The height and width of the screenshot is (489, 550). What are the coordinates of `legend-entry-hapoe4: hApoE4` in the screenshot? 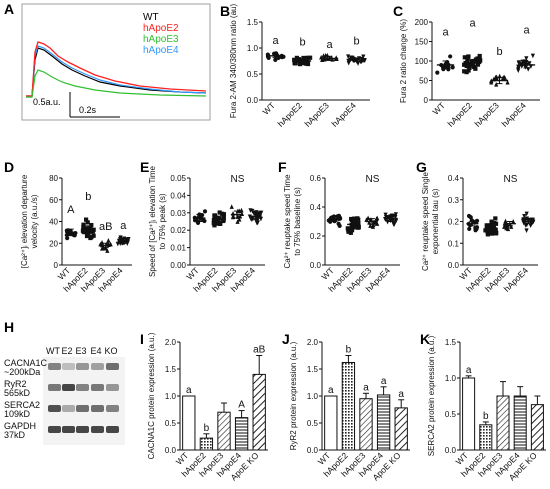 It's located at (161, 50).